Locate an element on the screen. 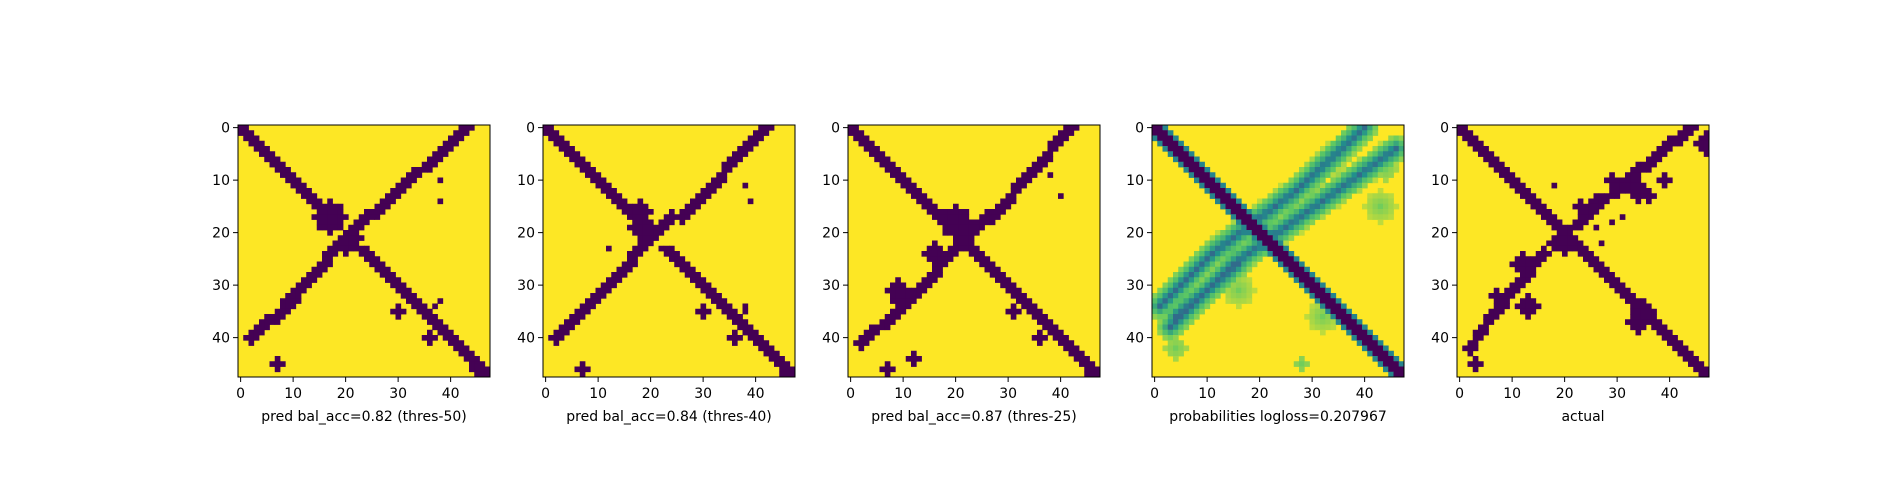 This screenshot has height=500, width=1900. x-tick-label: 30 is located at coordinates (703, 394).